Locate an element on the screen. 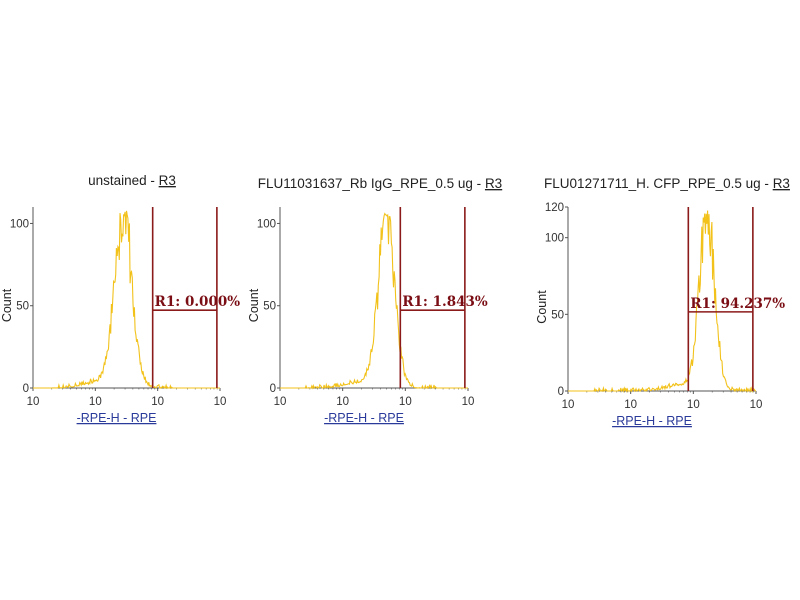 This screenshot has width=800, height=600. y-tick-label: 120 is located at coordinates (554, 208).